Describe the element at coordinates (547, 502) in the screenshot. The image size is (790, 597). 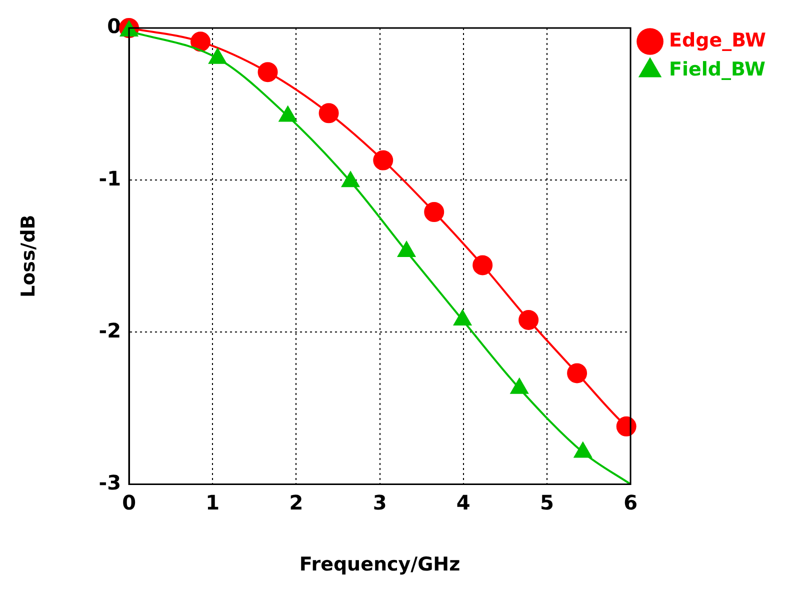
I see `x-tick-label: 5` at that location.